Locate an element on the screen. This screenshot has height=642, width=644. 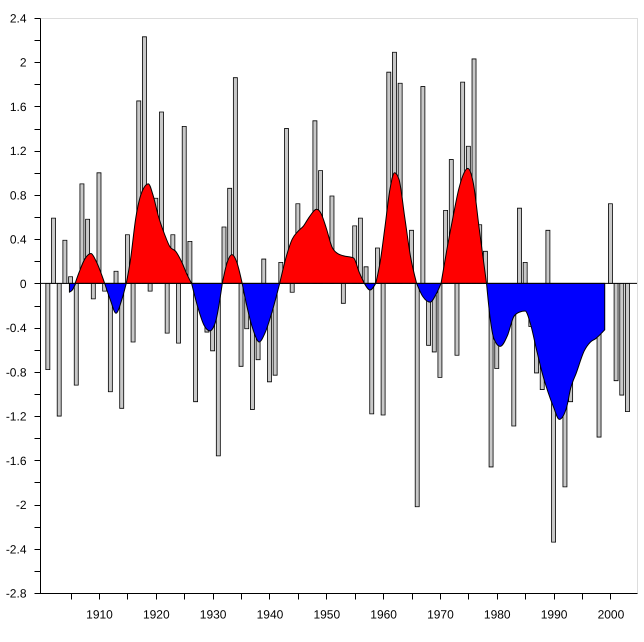
x-tick-label: 1930 is located at coordinates (213, 615).